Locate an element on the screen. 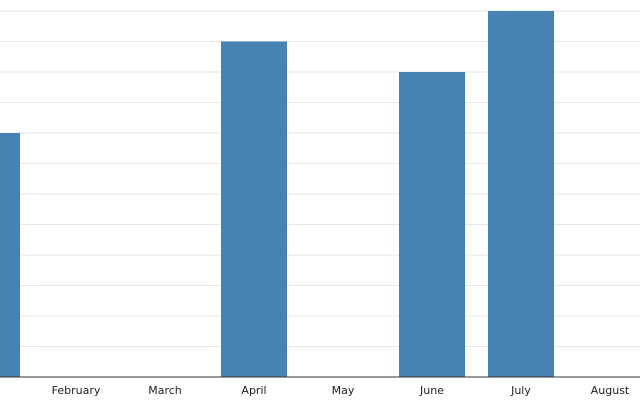 This screenshot has height=400, width=640. x-tick-label: February is located at coordinates (76, 390).